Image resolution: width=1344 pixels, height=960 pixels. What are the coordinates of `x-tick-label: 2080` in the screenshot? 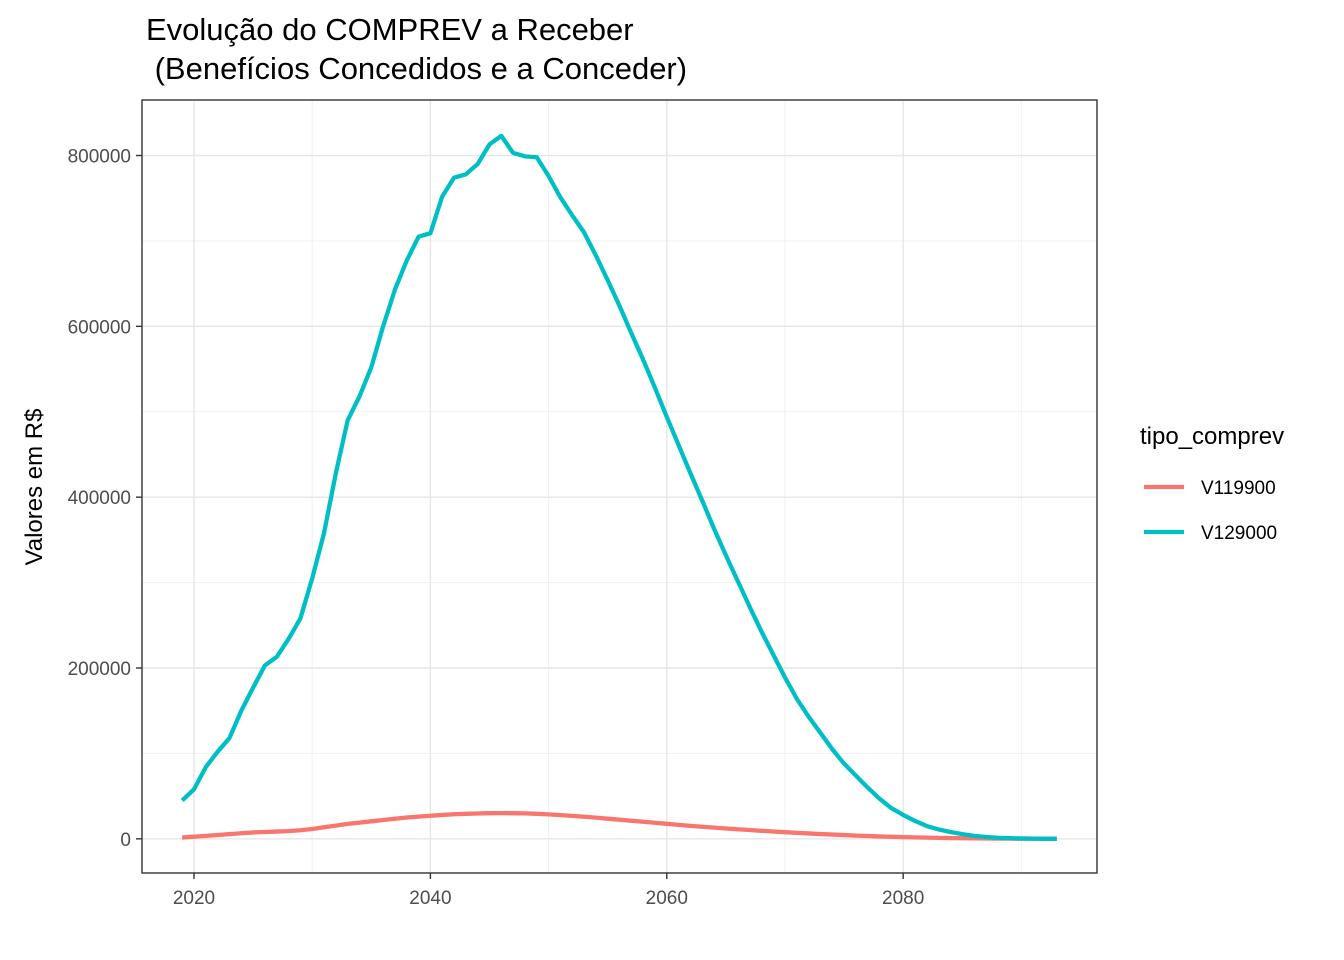 It's located at (903, 898).